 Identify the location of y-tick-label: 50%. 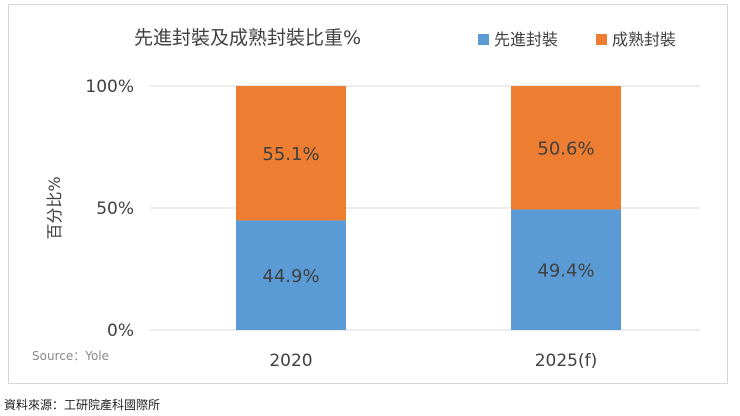
(115, 209).